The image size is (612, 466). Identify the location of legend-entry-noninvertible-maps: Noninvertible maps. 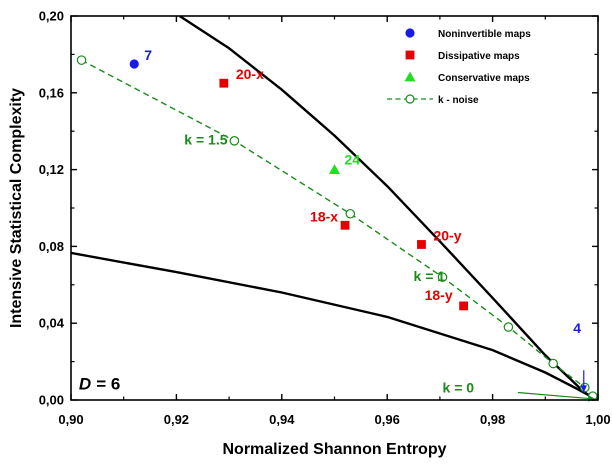
(468, 34).